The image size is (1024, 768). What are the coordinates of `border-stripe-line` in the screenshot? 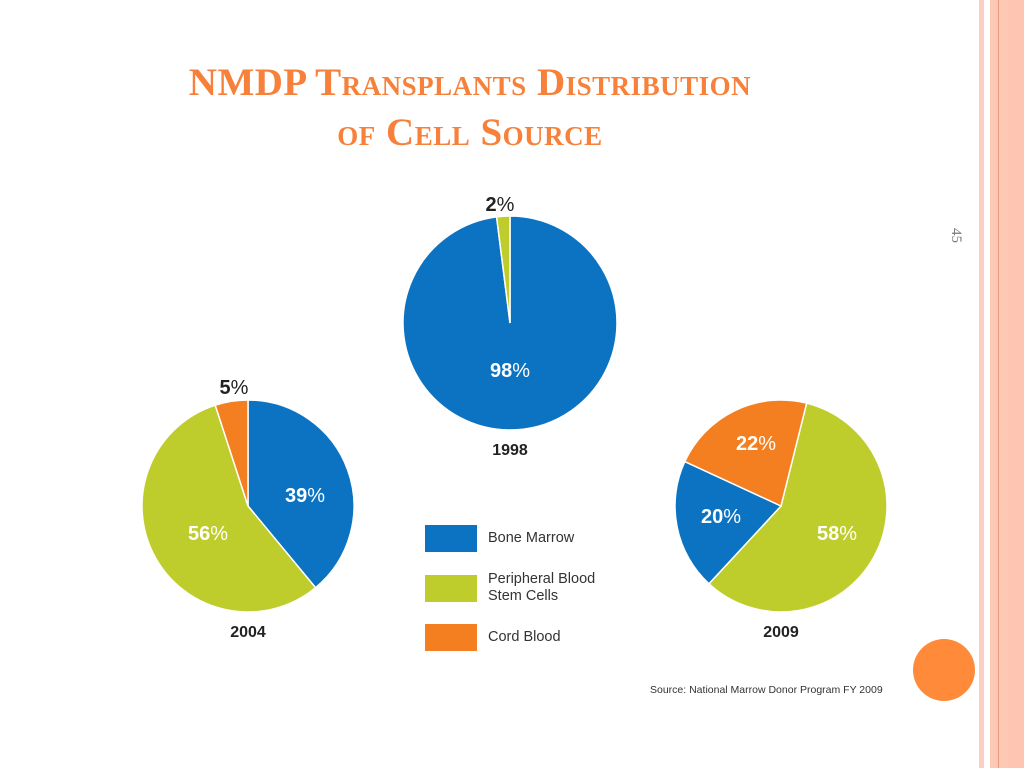 It's located at (998, 384).